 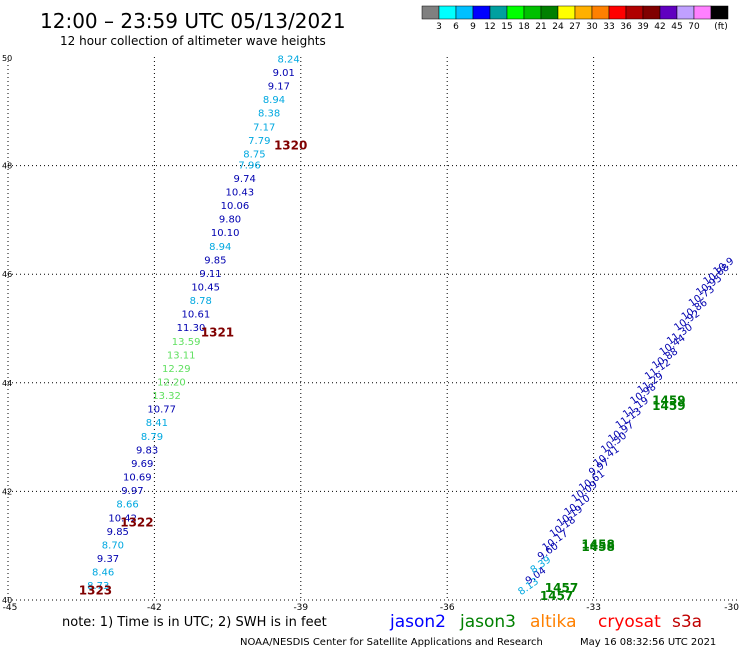 I want to click on data-point-label: 9.83, so click(x=147, y=450).